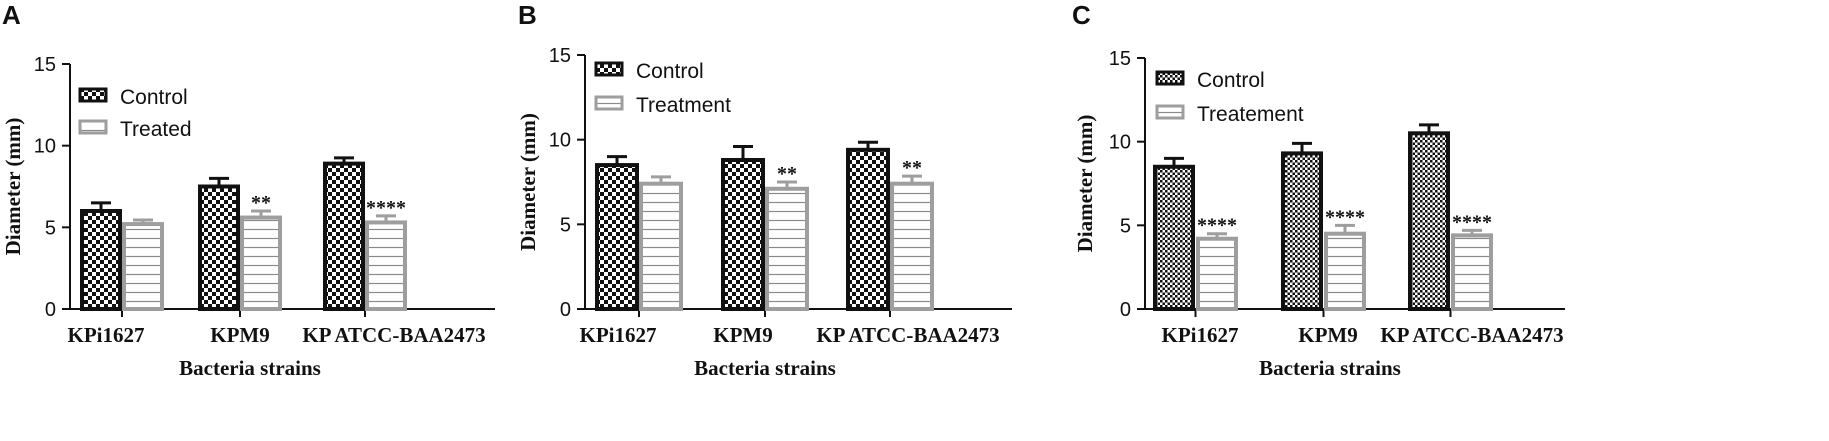  I want to click on legend: Control Treatement, so click(1229, 97).